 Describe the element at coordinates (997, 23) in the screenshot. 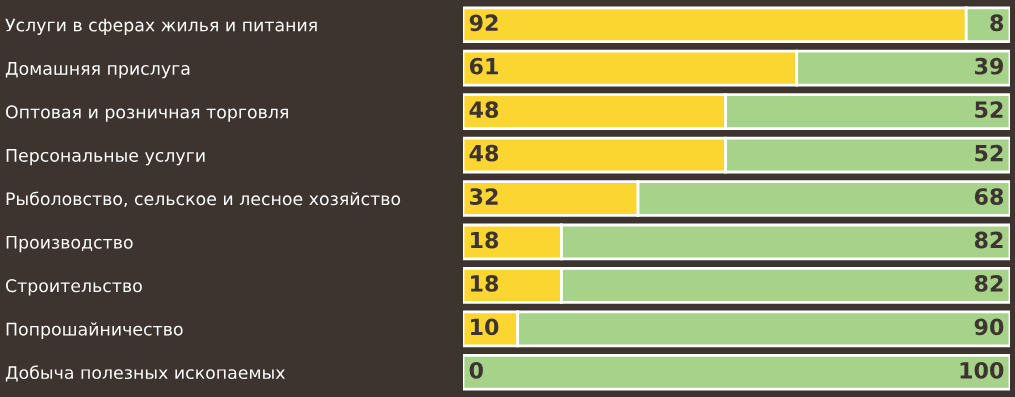

I see `data-label: 8` at that location.